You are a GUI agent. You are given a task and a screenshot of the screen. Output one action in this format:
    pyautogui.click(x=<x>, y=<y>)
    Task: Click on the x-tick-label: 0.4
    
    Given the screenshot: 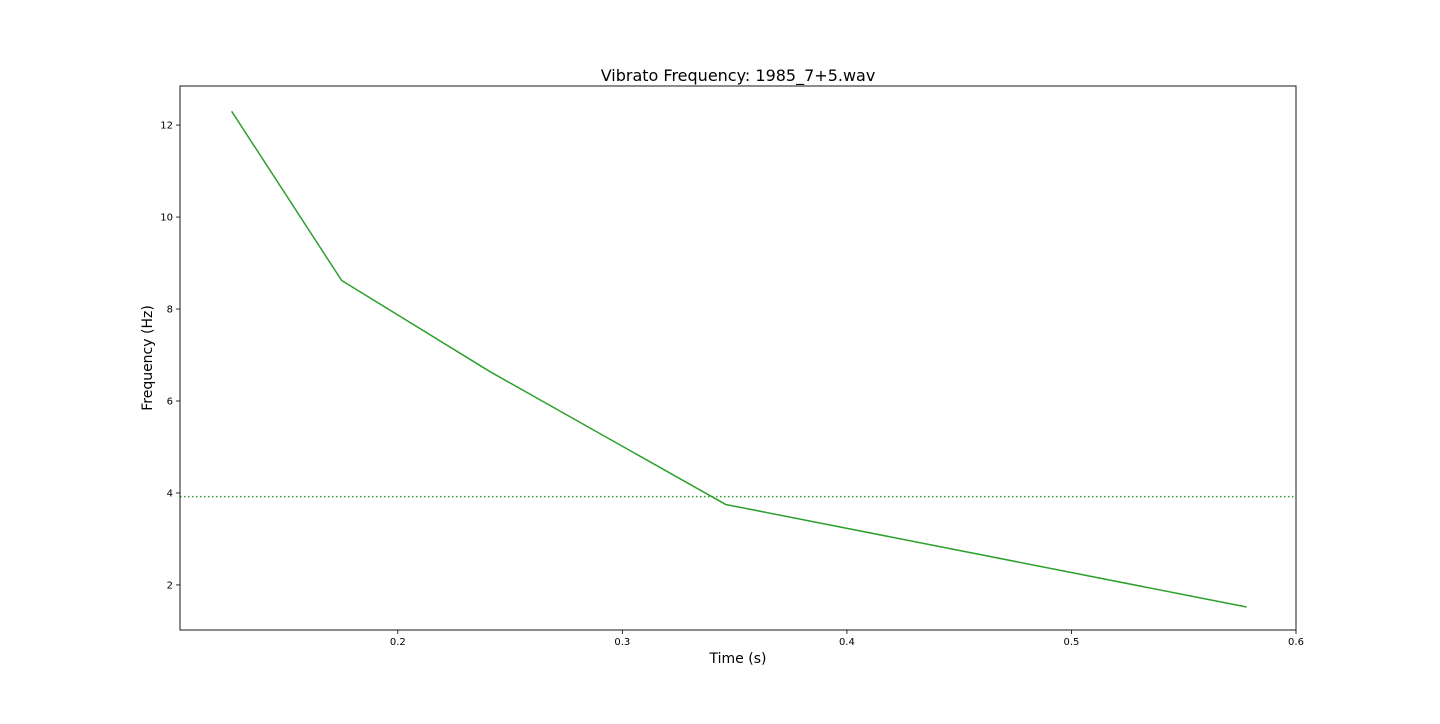 What is the action you would take?
    pyautogui.click(x=847, y=642)
    